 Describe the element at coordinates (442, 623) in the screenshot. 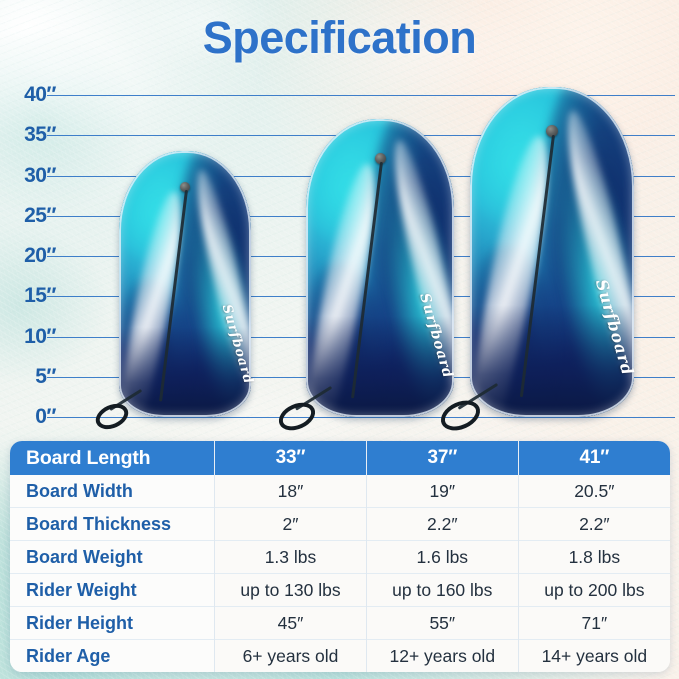

I see `cell-value: 55″` at that location.